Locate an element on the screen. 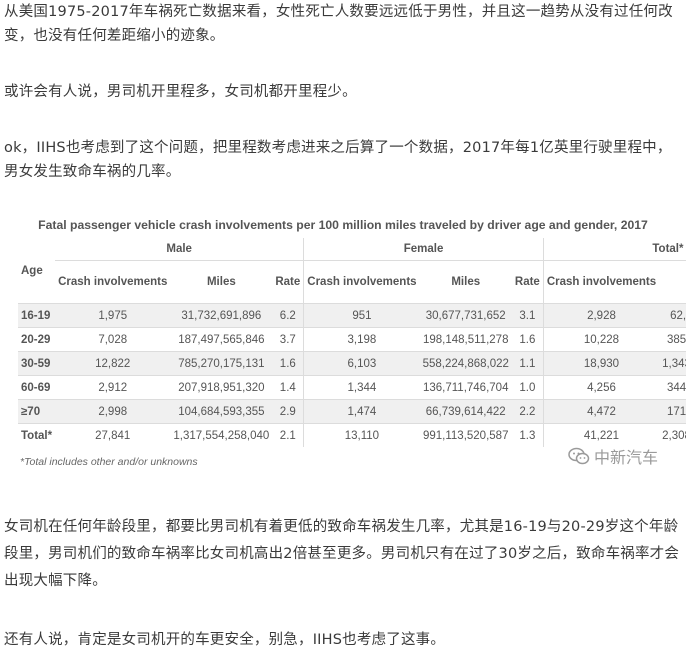 This screenshot has height=652, width=686. total-crash-cell: 18,930 is located at coordinates (601, 363).